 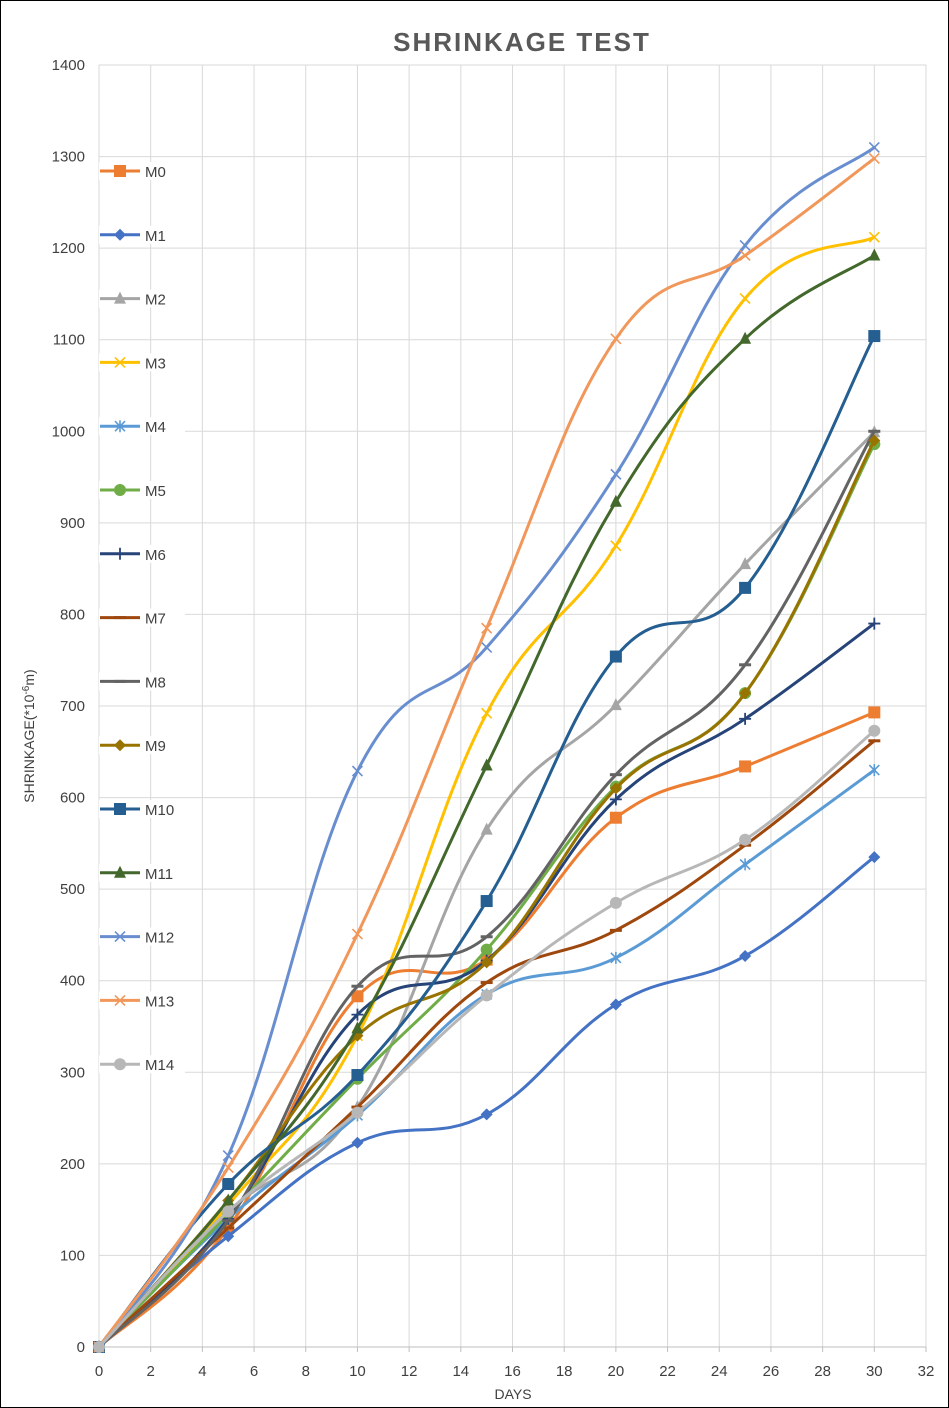 I want to click on legend-marker-m6, so click(x=120, y=553).